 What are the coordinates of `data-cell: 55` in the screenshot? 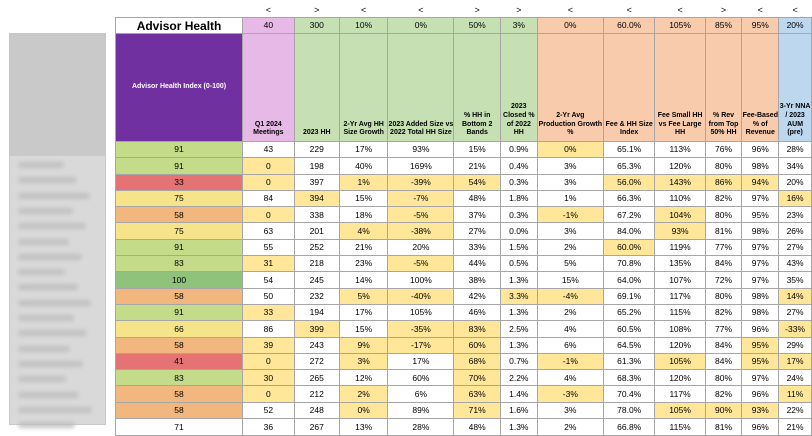 It's located at (268, 247).